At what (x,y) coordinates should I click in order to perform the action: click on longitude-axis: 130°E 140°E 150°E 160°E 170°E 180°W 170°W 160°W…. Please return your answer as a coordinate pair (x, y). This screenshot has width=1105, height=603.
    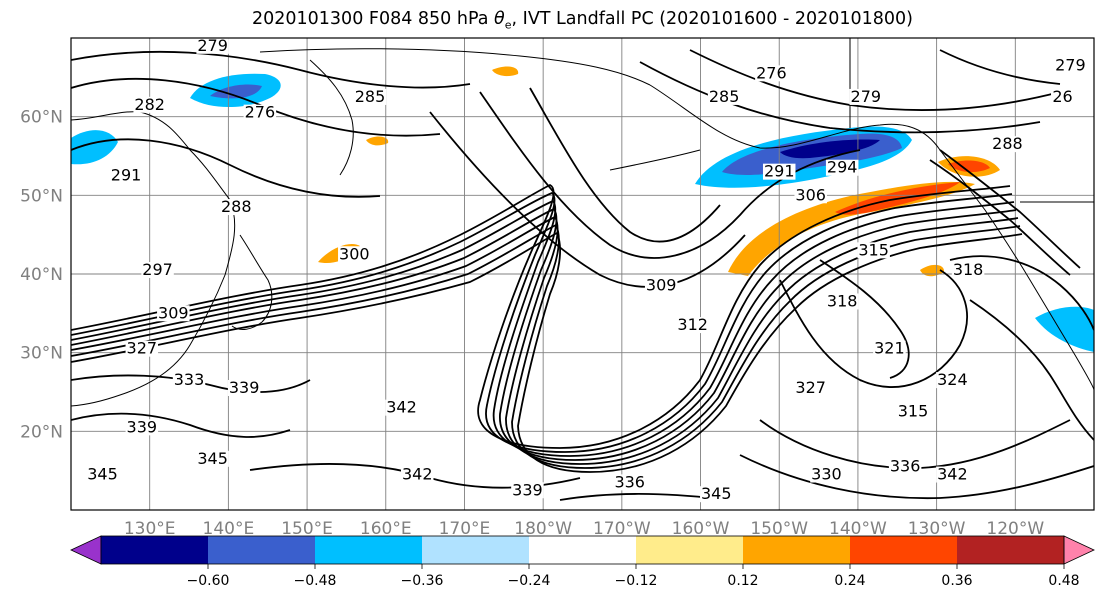
    Looking at the image, I should click on (584, 529).